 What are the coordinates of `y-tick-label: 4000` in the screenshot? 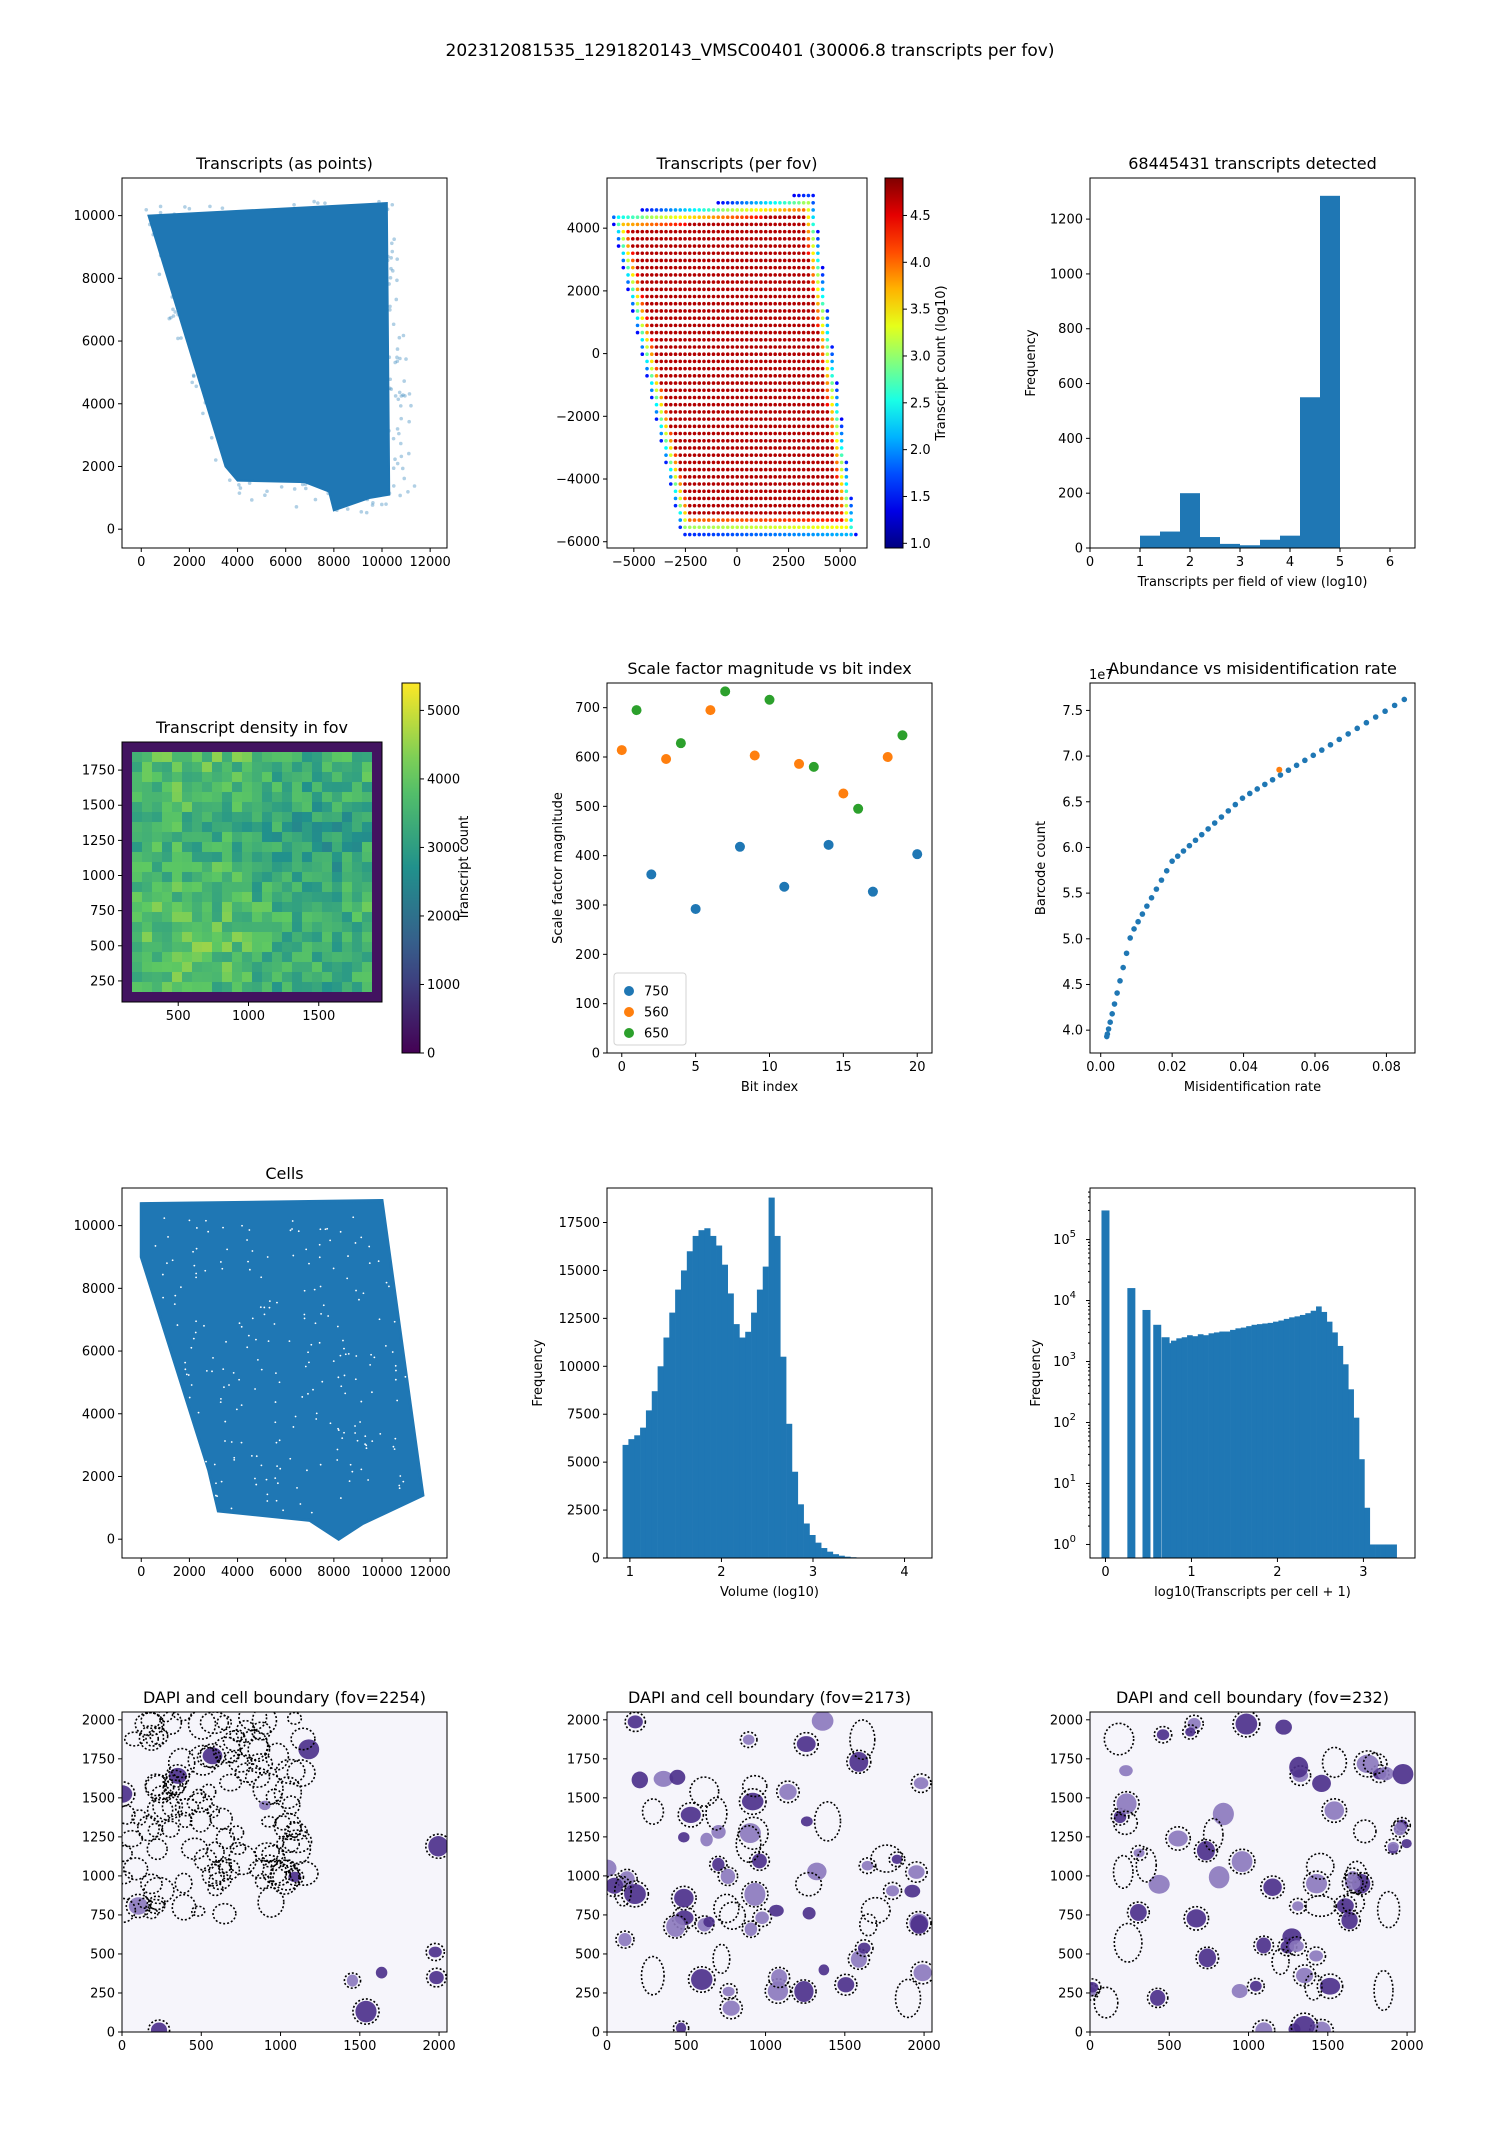 It's located at (98, 1414).